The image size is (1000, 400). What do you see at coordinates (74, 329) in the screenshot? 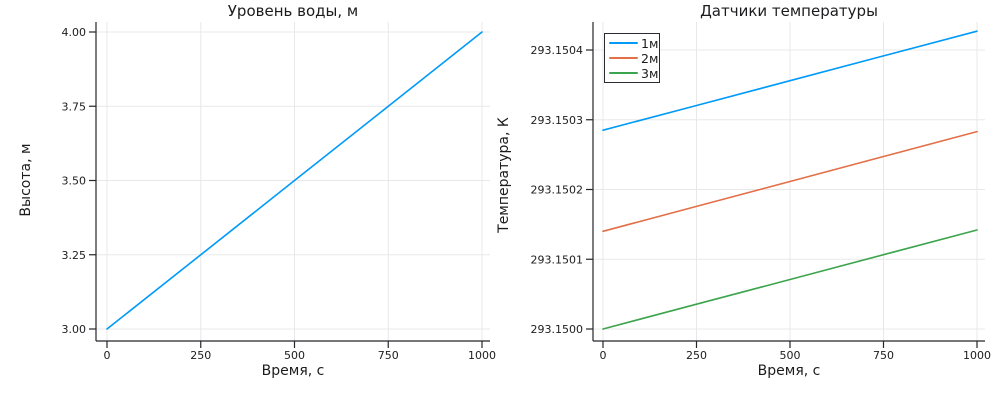
I see `y-tick-label: 3.00` at bounding box center [74, 329].